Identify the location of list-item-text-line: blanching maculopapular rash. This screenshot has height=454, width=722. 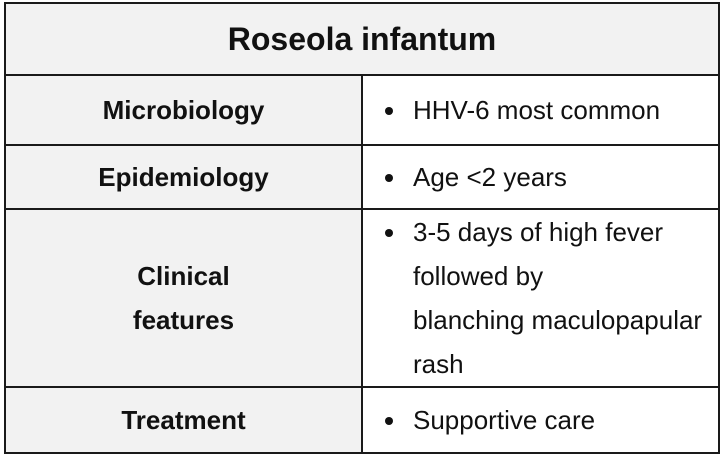
(558, 342).